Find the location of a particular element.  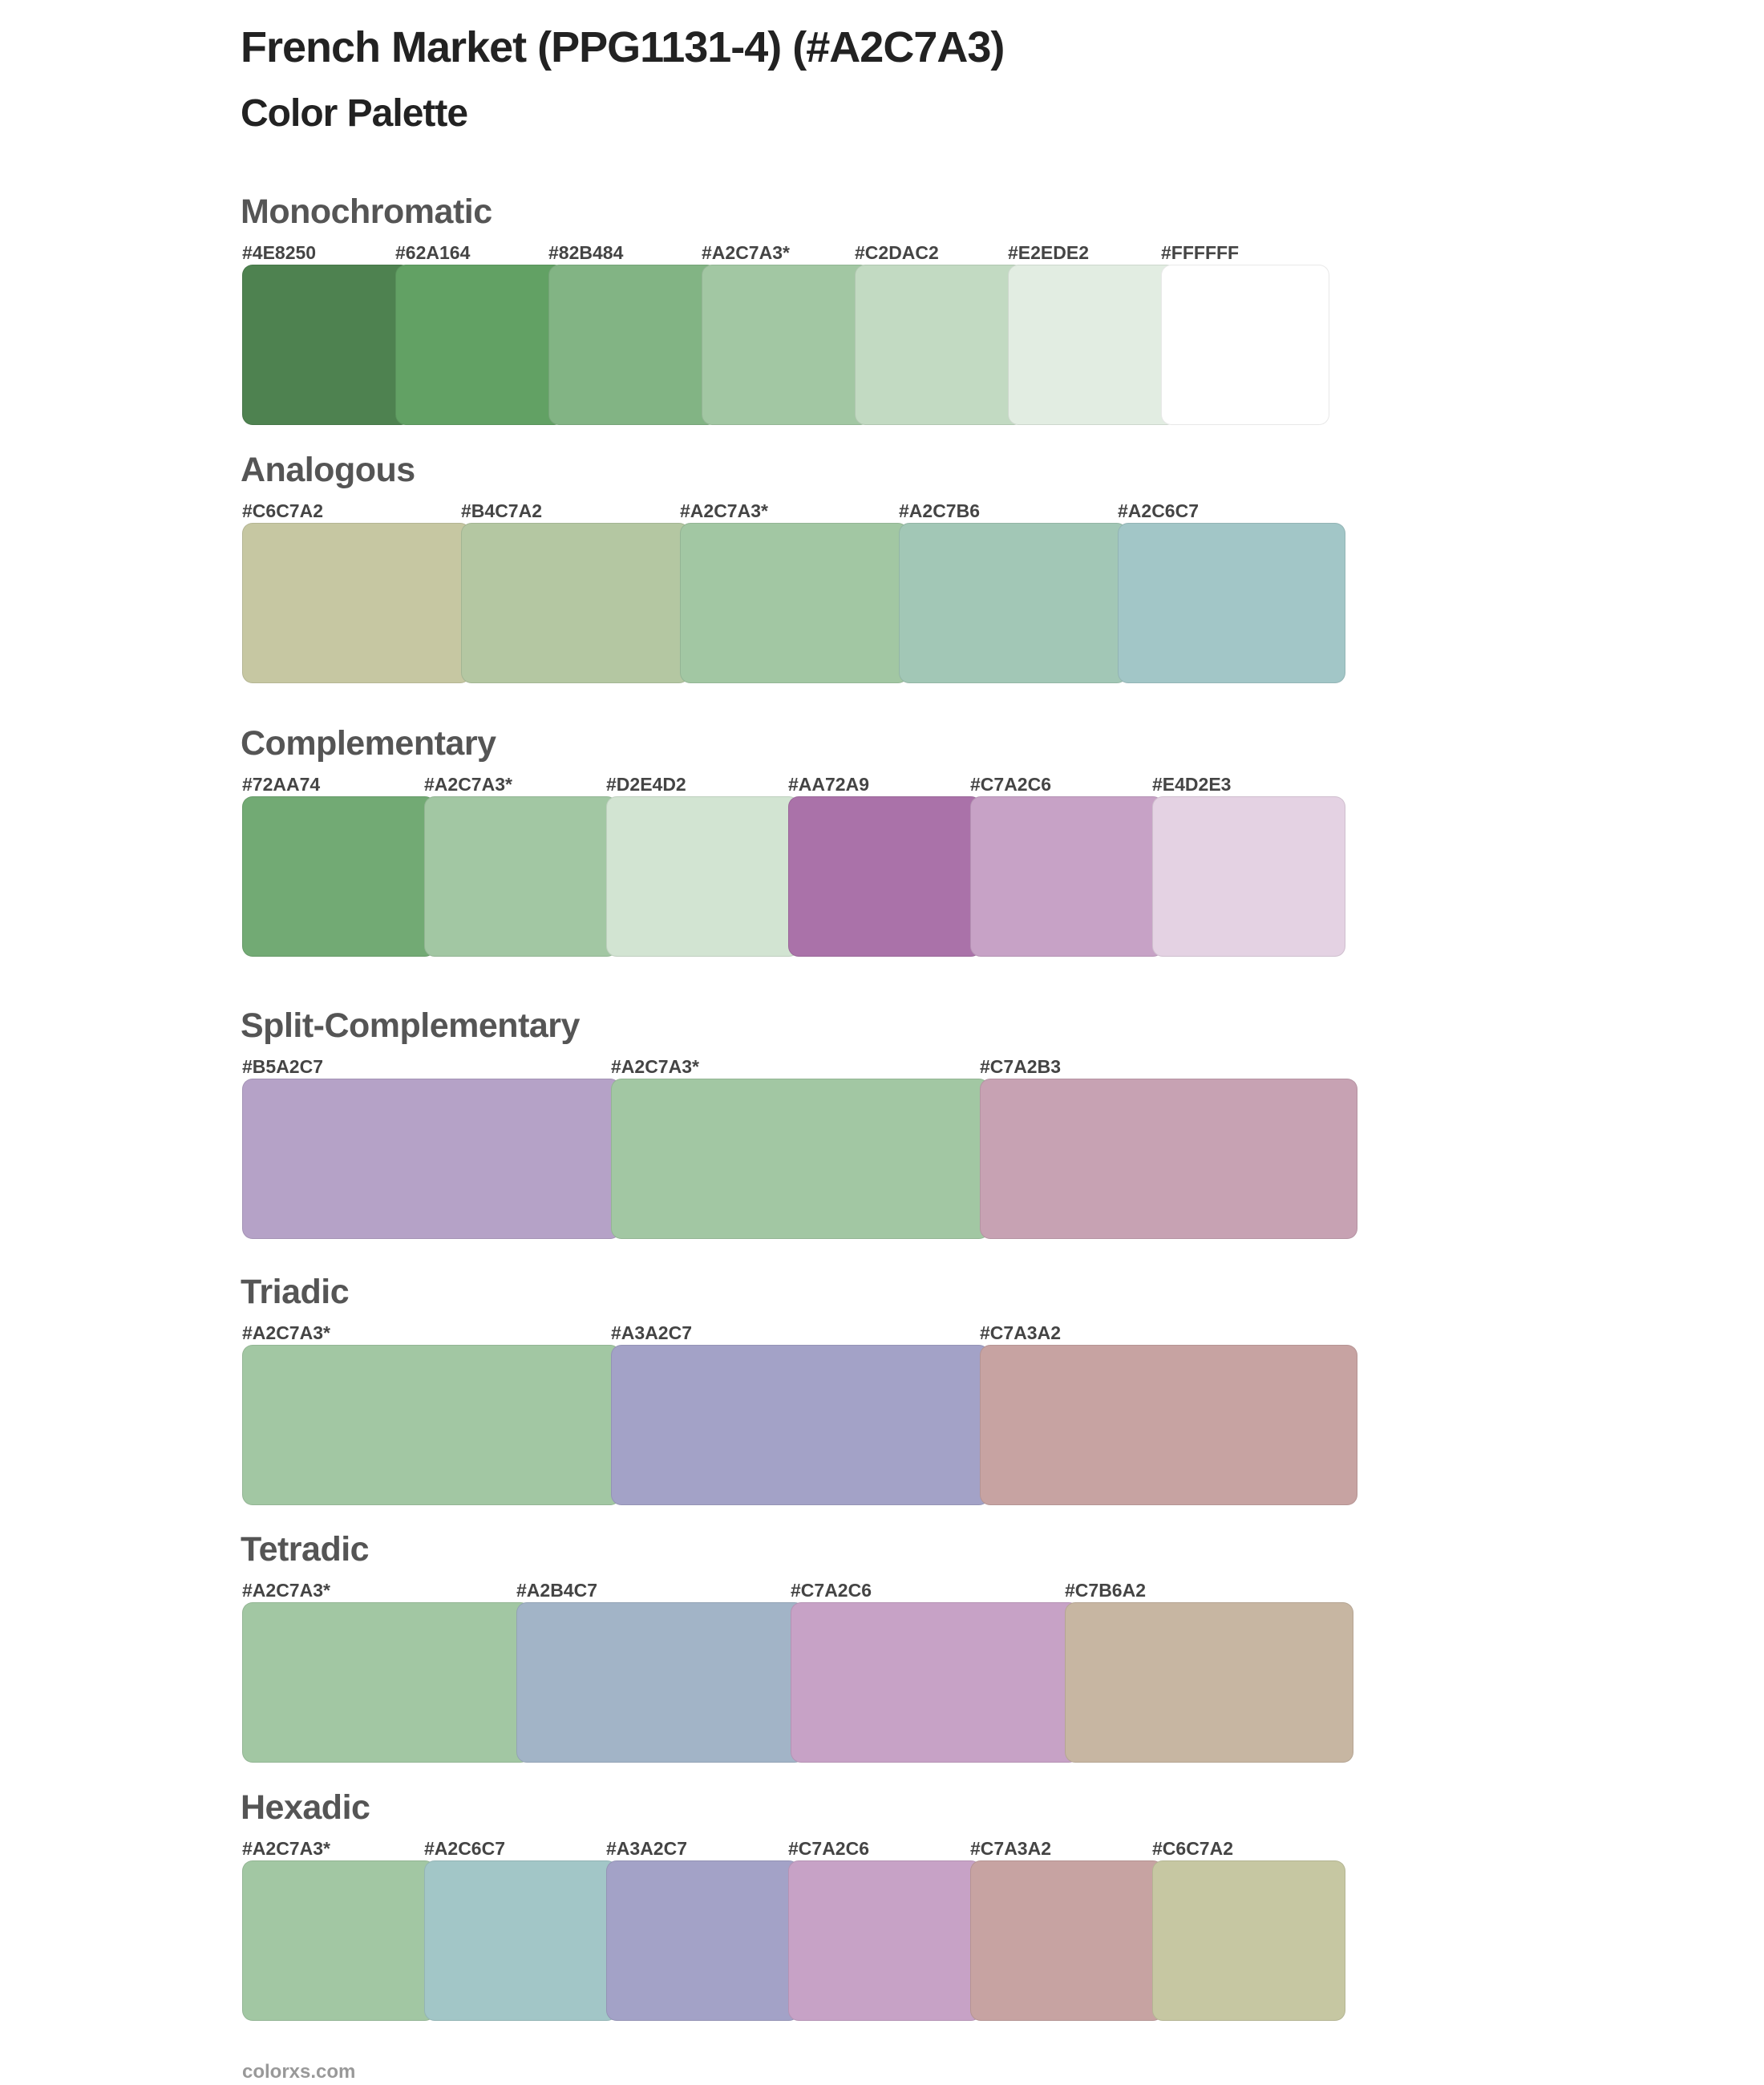

swatch-hex-label: #4E8250 is located at coordinates (279, 253).